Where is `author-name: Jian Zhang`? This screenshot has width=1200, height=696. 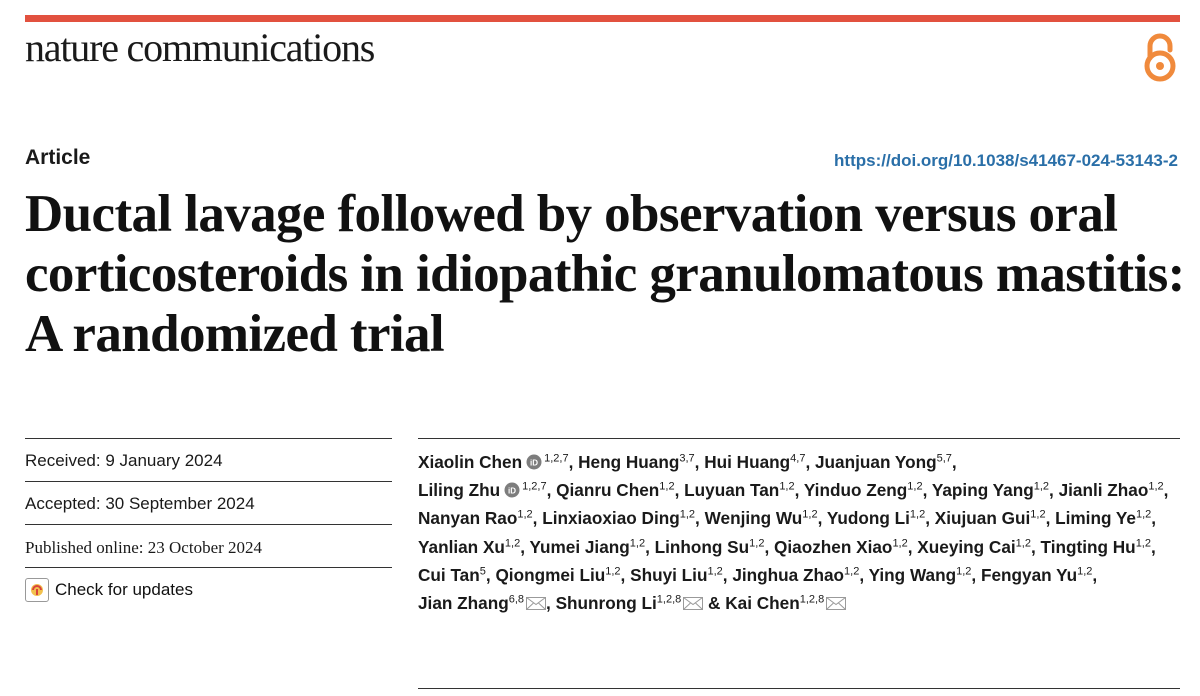
author-name: Jian Zhang is located at coordinates (463, 603).